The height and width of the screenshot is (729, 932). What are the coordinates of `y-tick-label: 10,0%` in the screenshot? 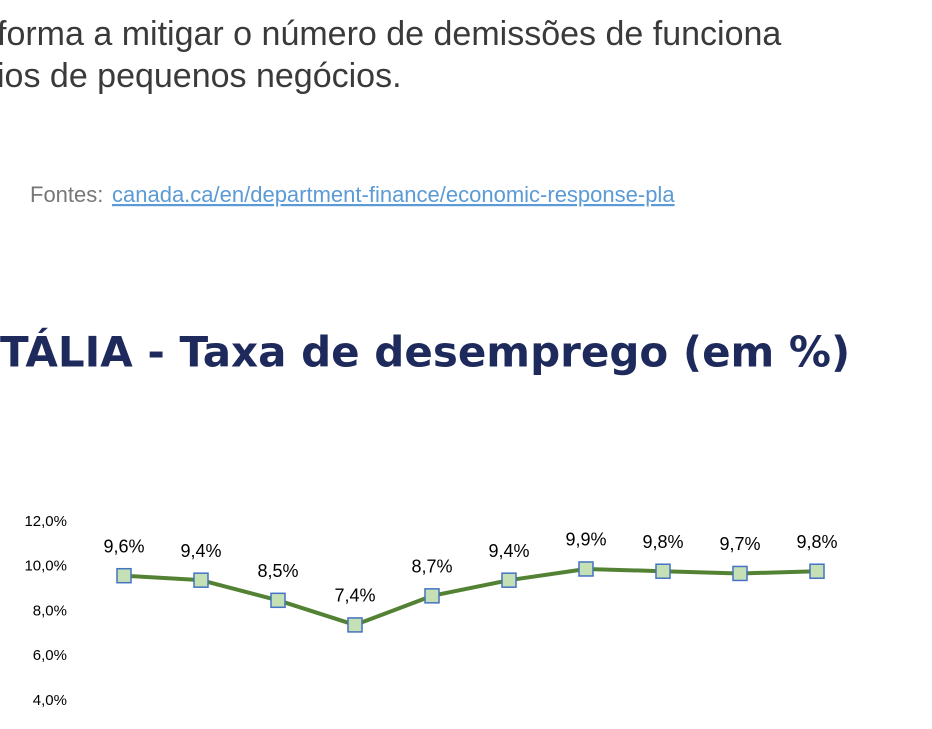 It's located at (45, 566).